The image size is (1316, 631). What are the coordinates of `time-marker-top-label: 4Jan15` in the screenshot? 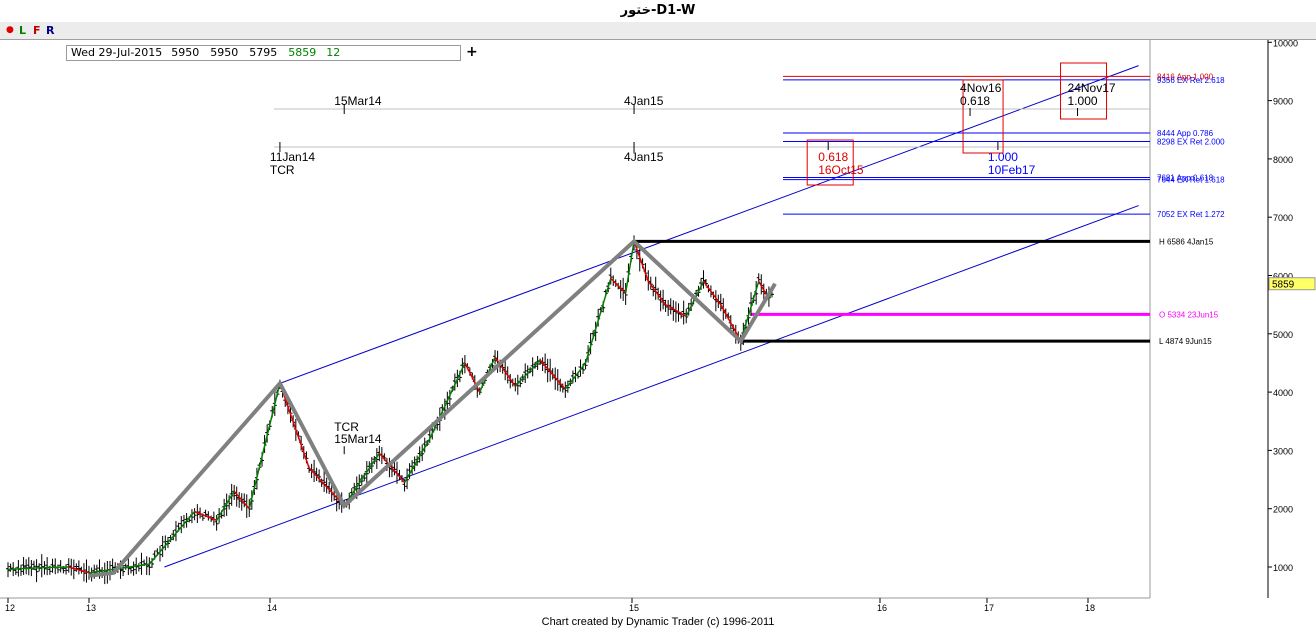 It's located at (644, 157).